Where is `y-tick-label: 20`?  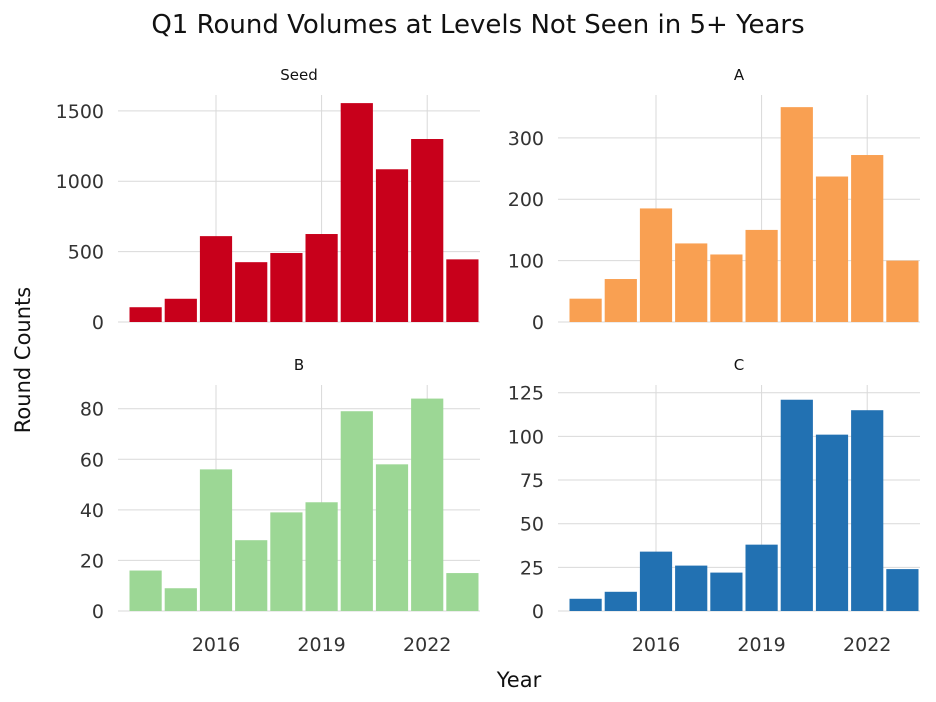 y-tick-label: 20 is located at coordinates (92, 561).